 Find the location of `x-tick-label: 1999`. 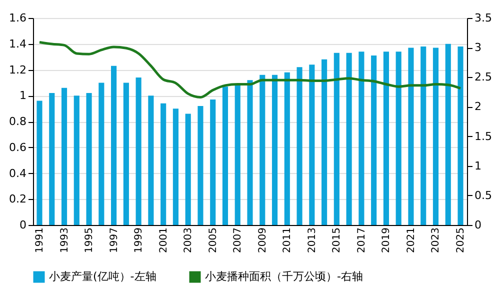

x-tick-label: 1999 is located at coordinates (139, 240).